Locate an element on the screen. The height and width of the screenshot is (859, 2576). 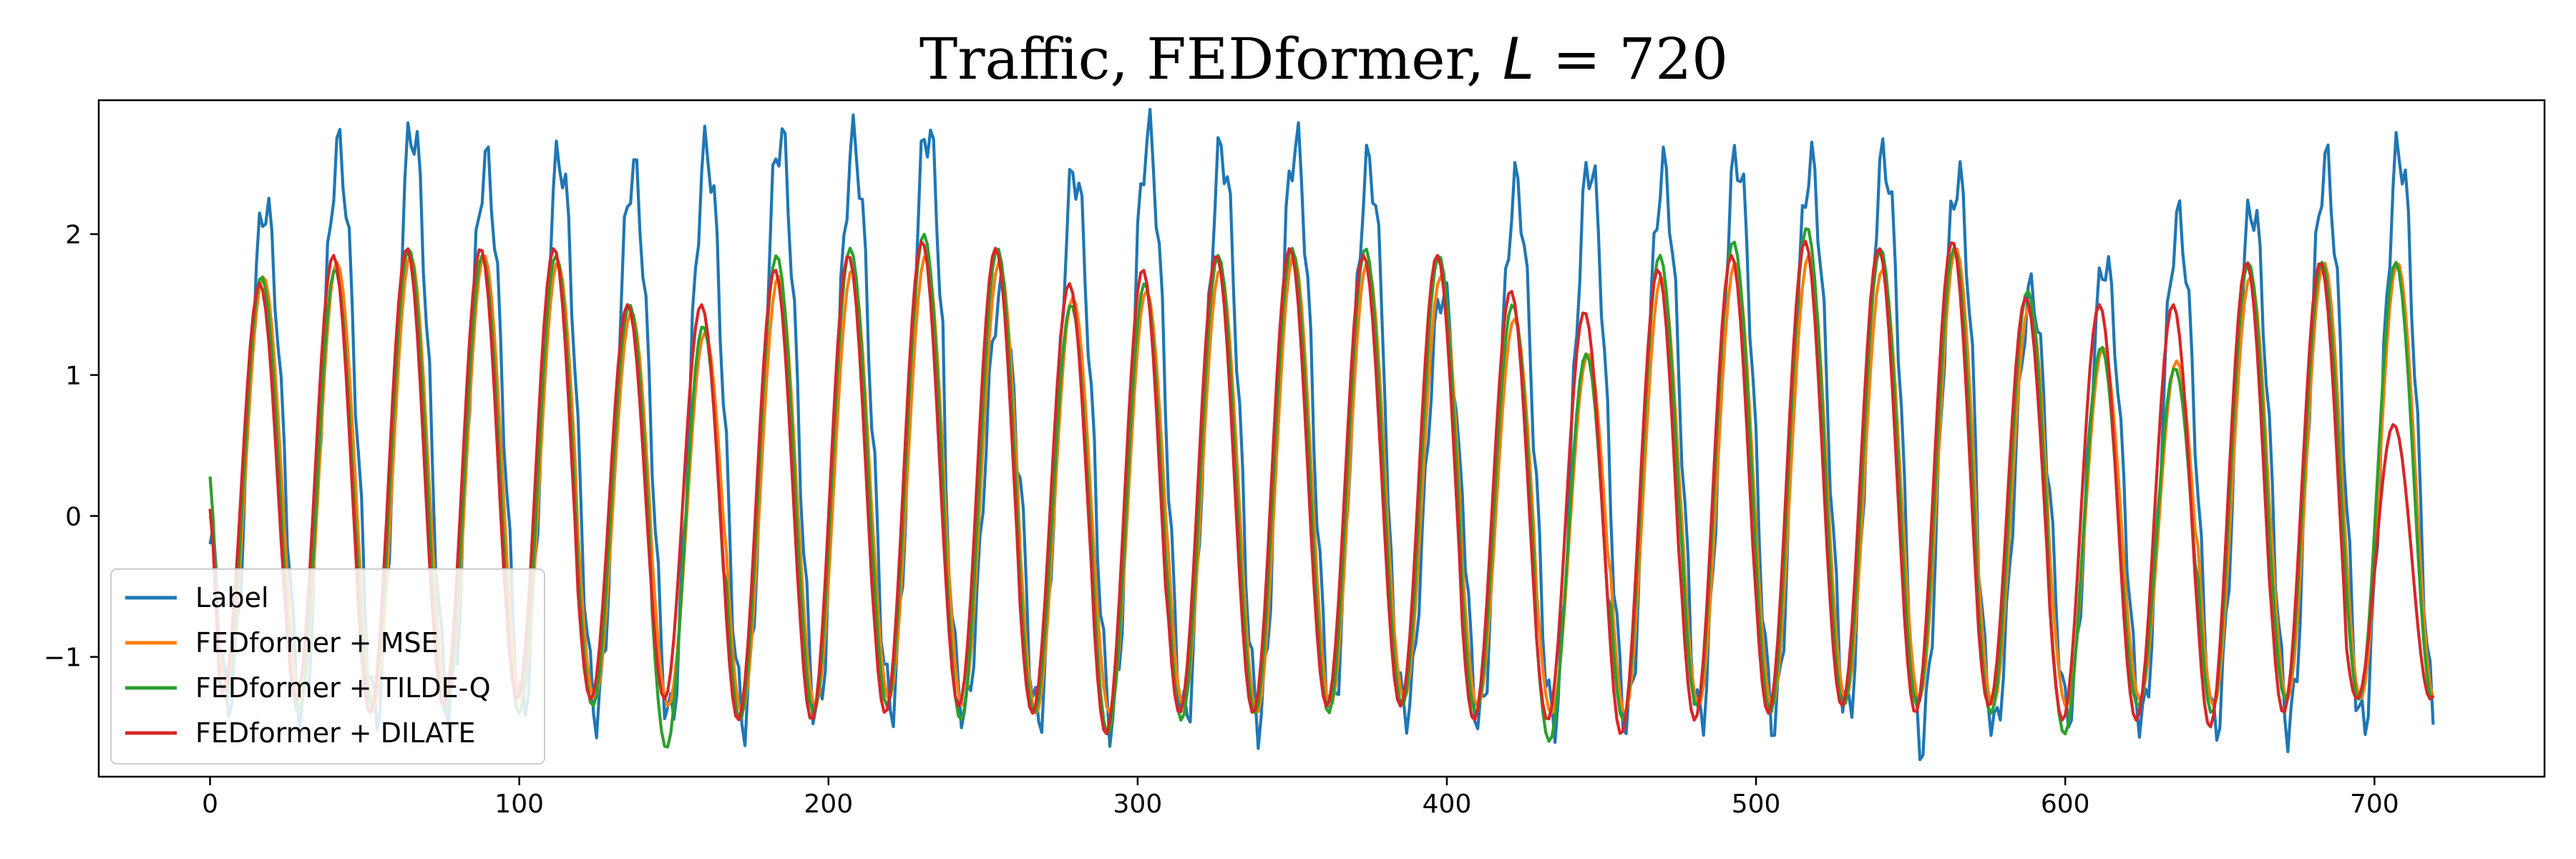
x-tick-label: 700 is located at coordinates (2374, 804).